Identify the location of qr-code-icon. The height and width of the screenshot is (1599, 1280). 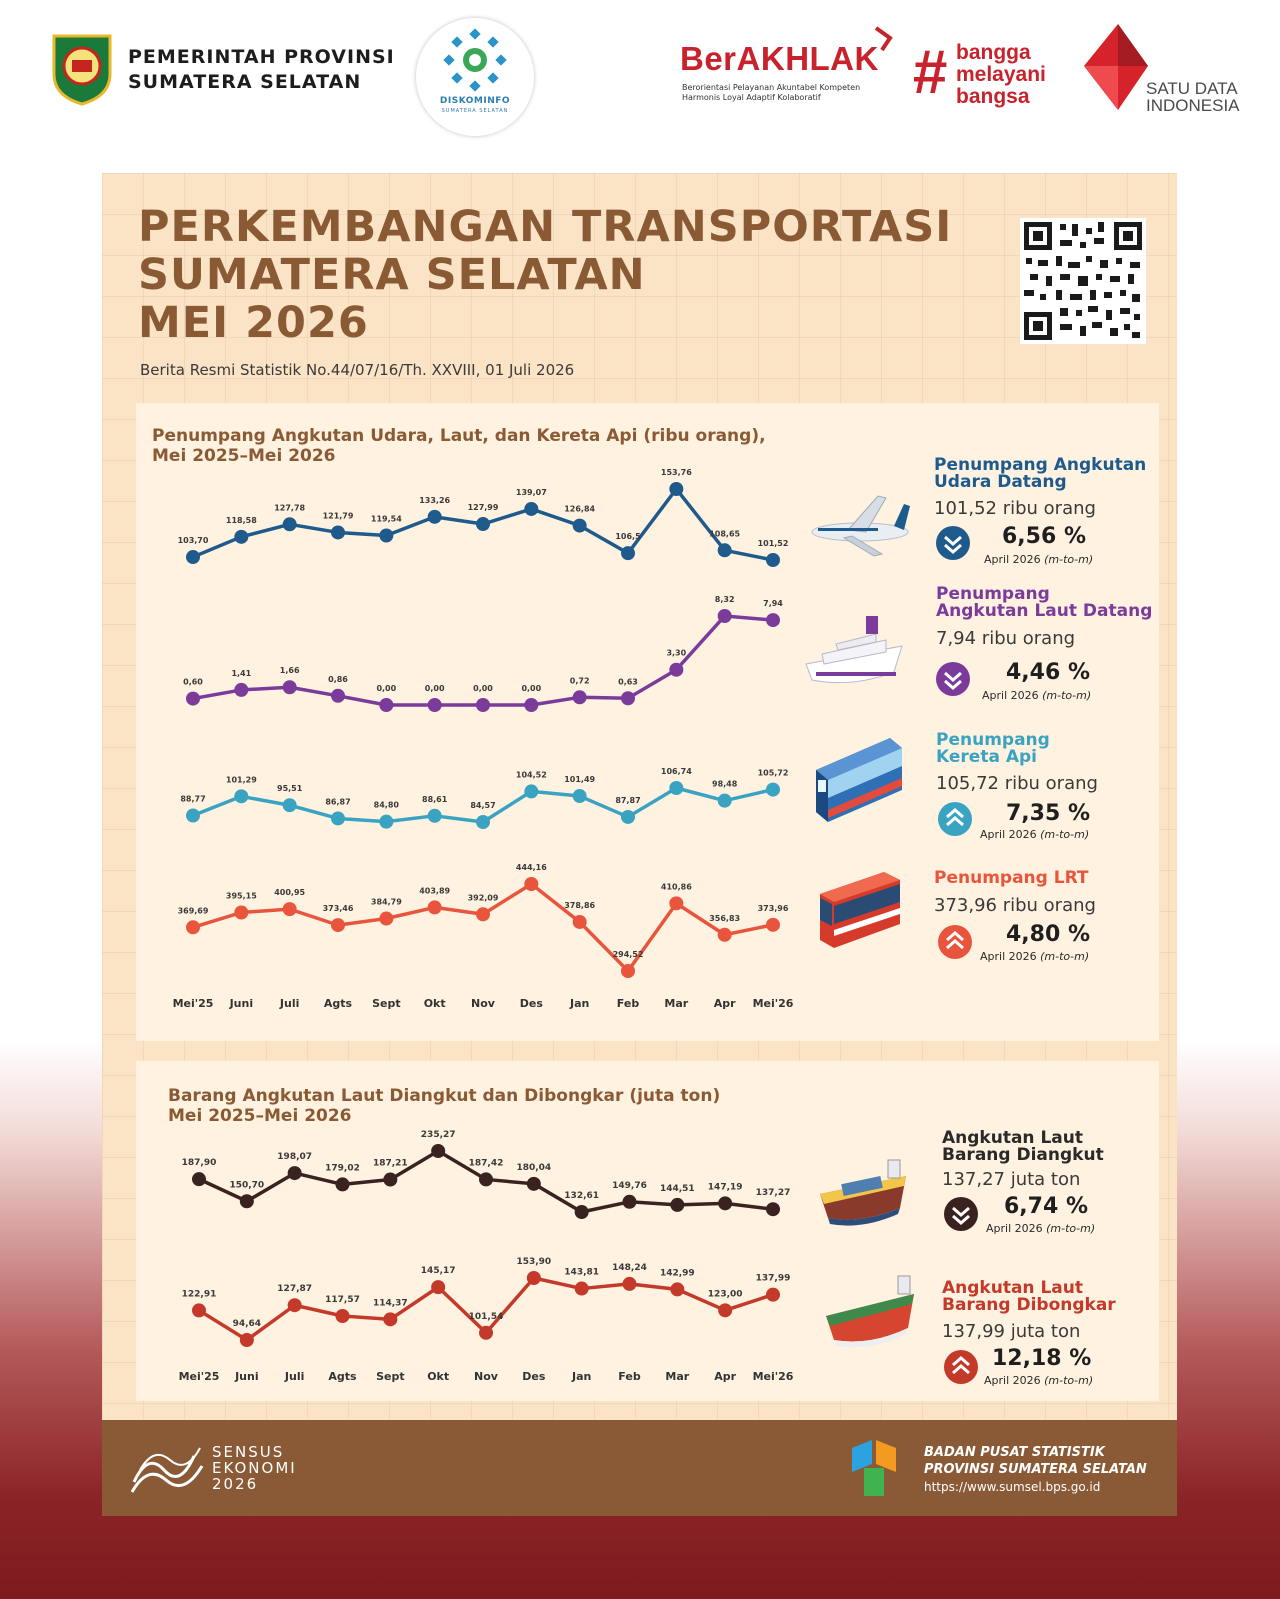
(1083, 281).